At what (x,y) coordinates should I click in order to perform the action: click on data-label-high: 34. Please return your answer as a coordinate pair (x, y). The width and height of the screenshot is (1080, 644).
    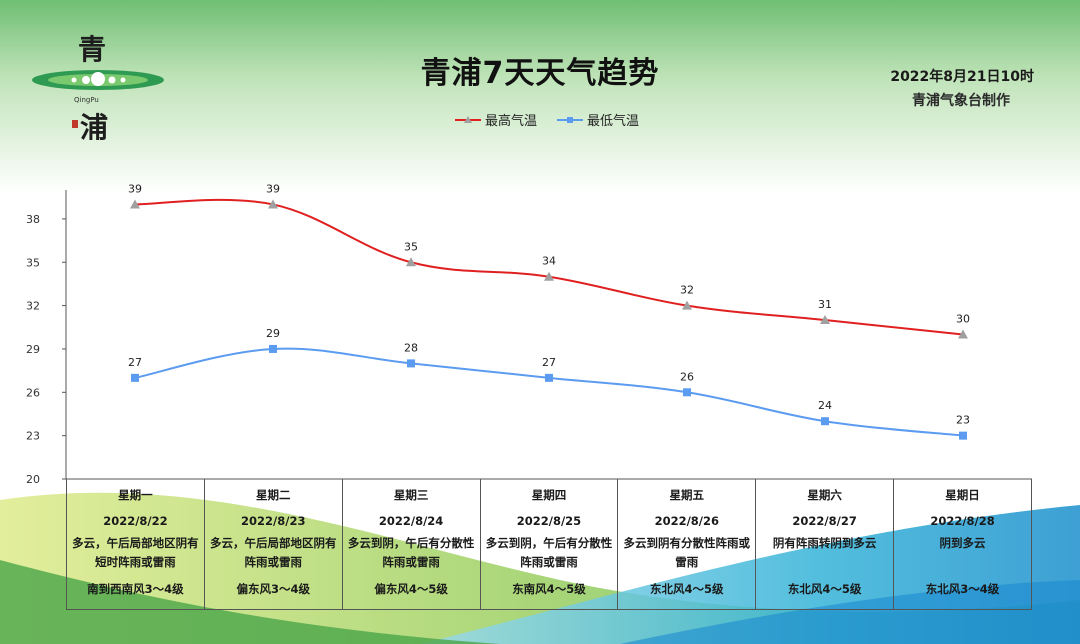
    Looking at the image, I should click on (549, 261).